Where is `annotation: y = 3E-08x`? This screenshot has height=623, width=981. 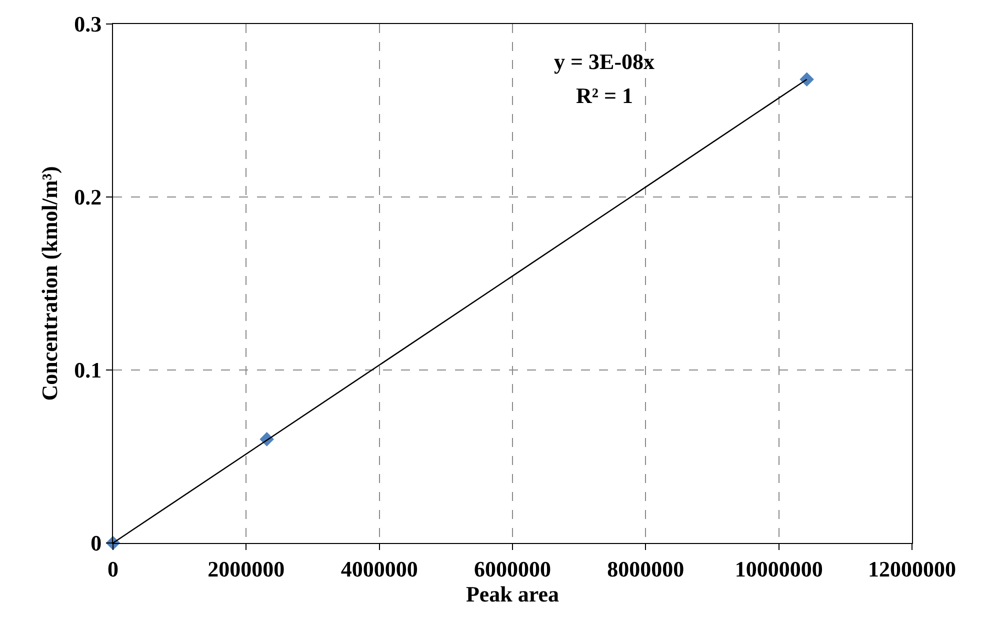 annotation: y = 3E-08x is located at coordinates (604, 61).